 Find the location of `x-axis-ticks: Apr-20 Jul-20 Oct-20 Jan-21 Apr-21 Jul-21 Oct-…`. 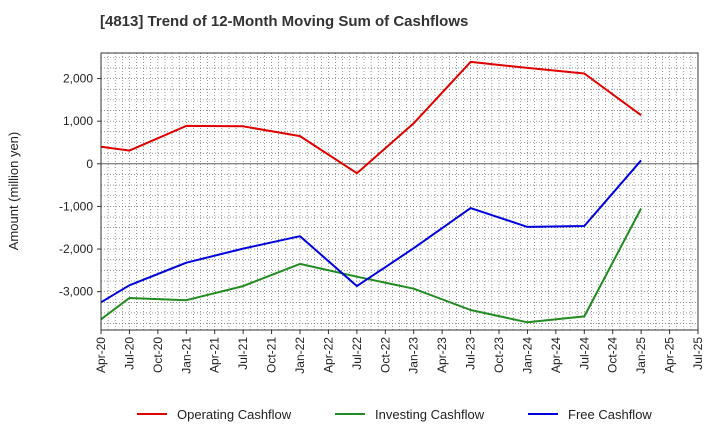

x-axis-ticks: Apr-20 Jul-20 Oct-20 Jan-21 Apr-21 Jul-21 Oct-… is located at coordinates (399, 352).